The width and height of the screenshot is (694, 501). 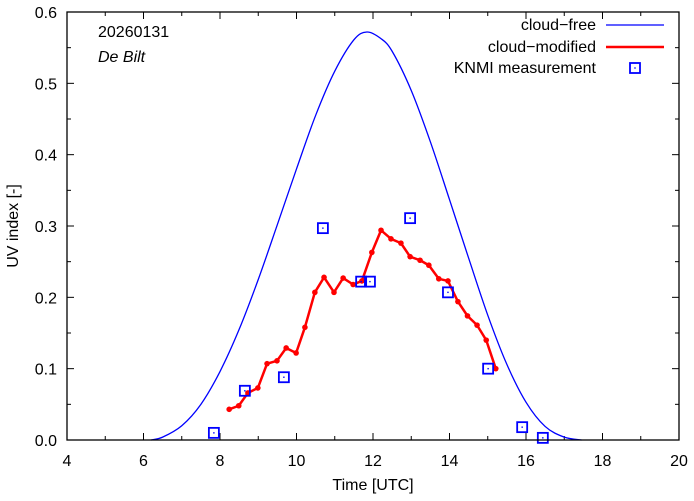 What do you see at coordinates (679, 461) in the screenshot?
I see `x-tick-label: 20` at bounding box center [679, 461].